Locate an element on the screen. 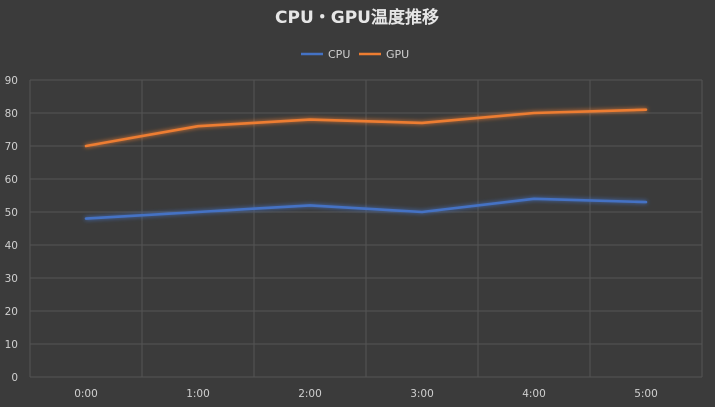  series-line-cpu is located at coordinates (366, 208).